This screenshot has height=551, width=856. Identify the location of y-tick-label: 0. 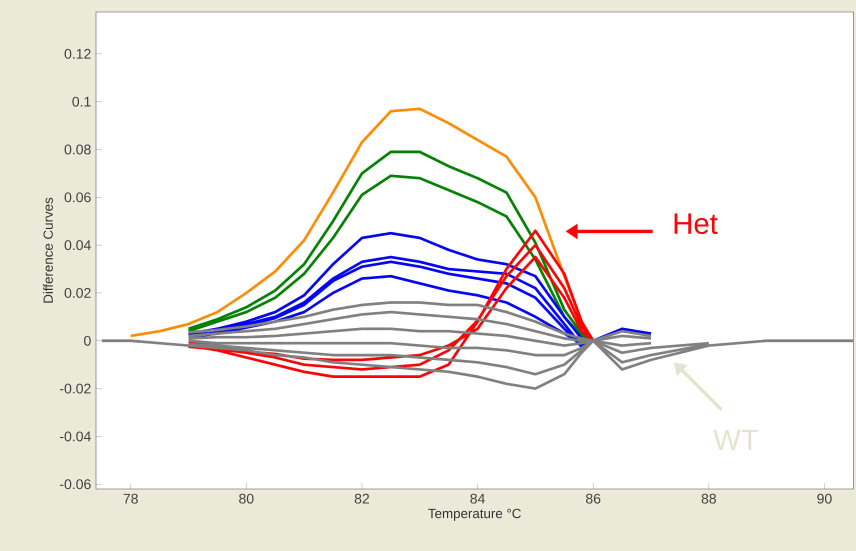
(87, 341).